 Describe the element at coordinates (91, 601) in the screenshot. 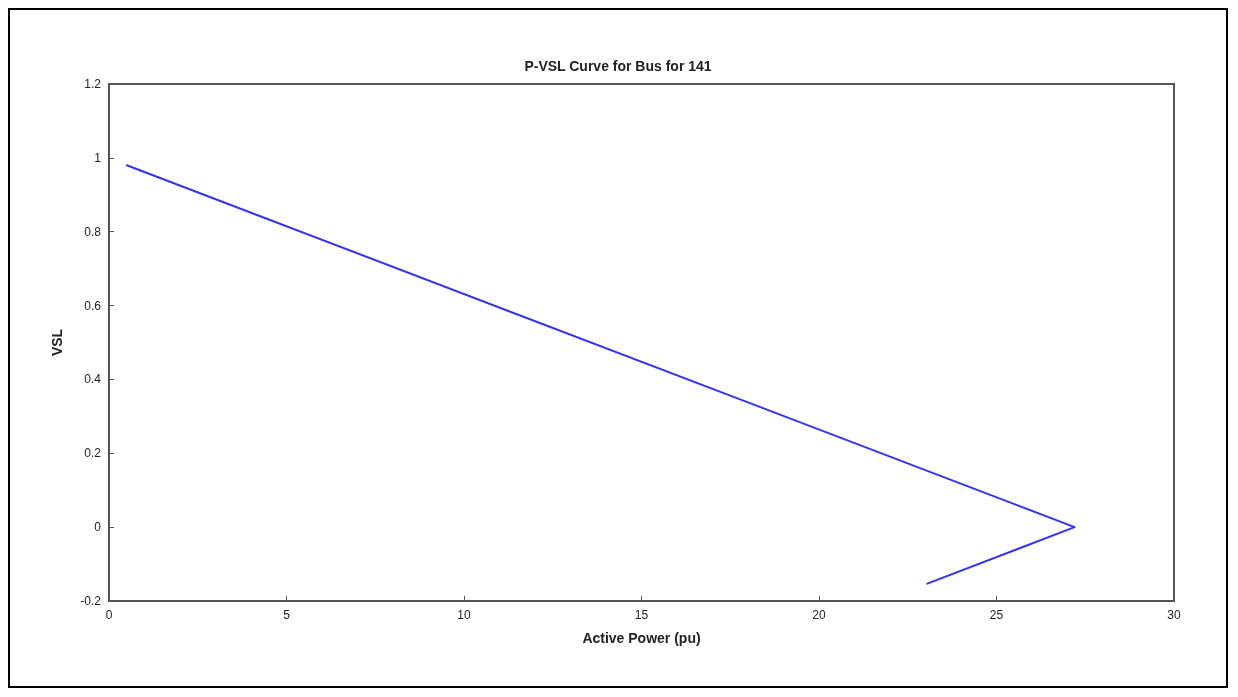

I see `y-tick-label: -0.2` at that location.